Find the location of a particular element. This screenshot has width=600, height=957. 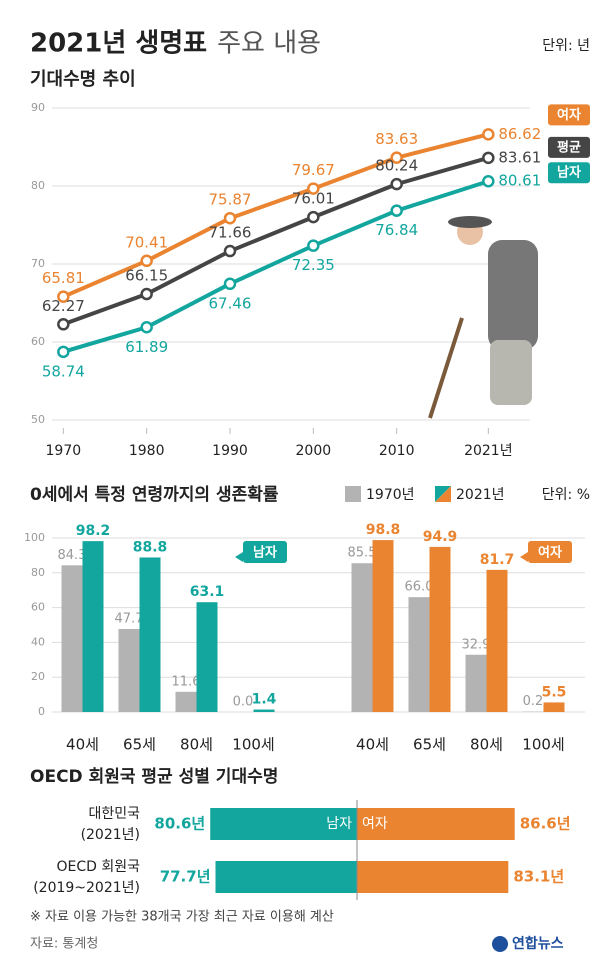

data-label: 66.0 is located at coordinates (419, 587).